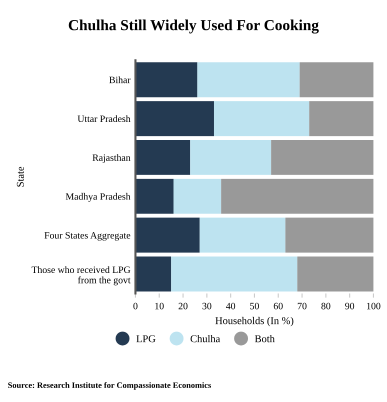 This screenshot has height=402, width=387. What do you see at coordinates (98, 197) in the screenshot?
I see `y-tick-label: Madhya Pradesh` at bounding box center [98, 197].